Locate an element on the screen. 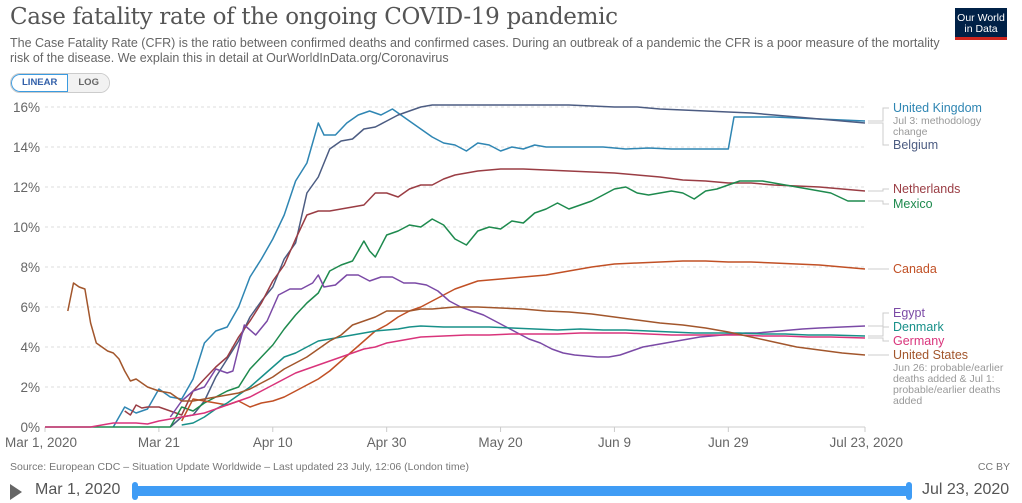 Image resolution: width=1022 pixels, height=503 pixels. series-label: Netherlands is located at coordinates (926, 189).